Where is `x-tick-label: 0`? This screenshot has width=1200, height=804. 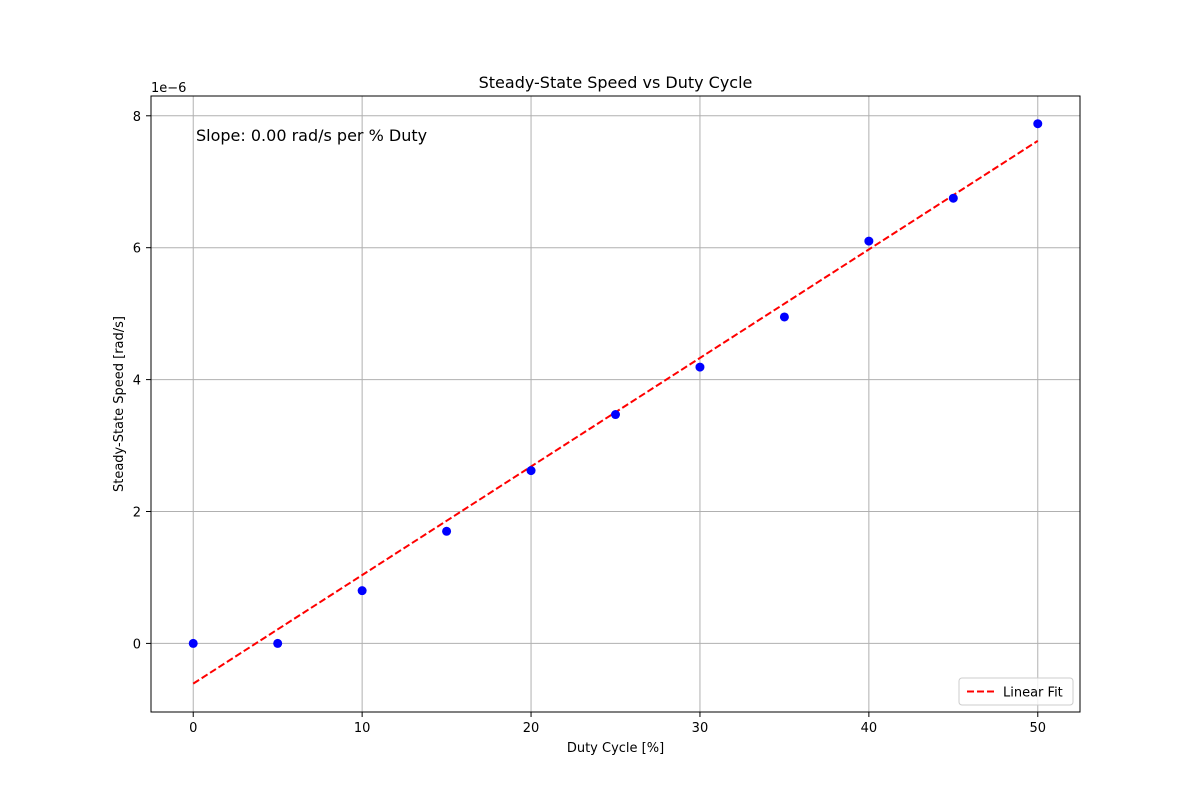 x-tick-label: 0 is located at coordinates (193, 728).